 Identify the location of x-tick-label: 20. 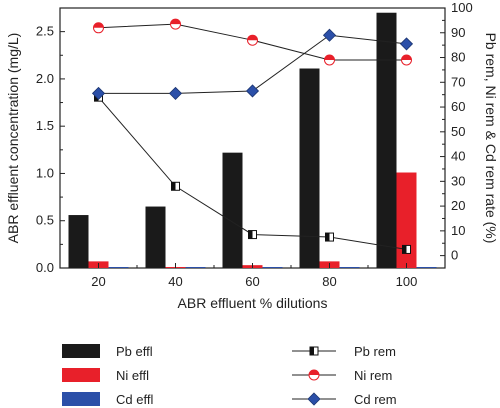
(98, 281).